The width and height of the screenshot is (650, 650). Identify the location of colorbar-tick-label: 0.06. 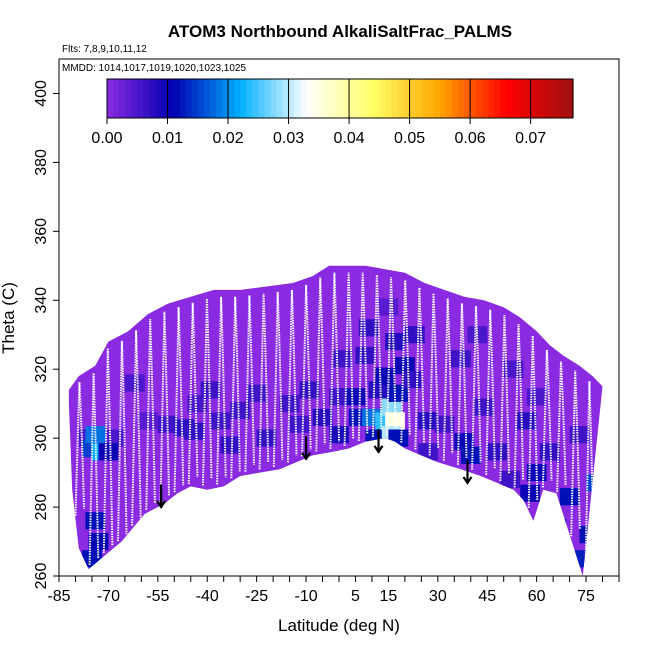
(470, 138).